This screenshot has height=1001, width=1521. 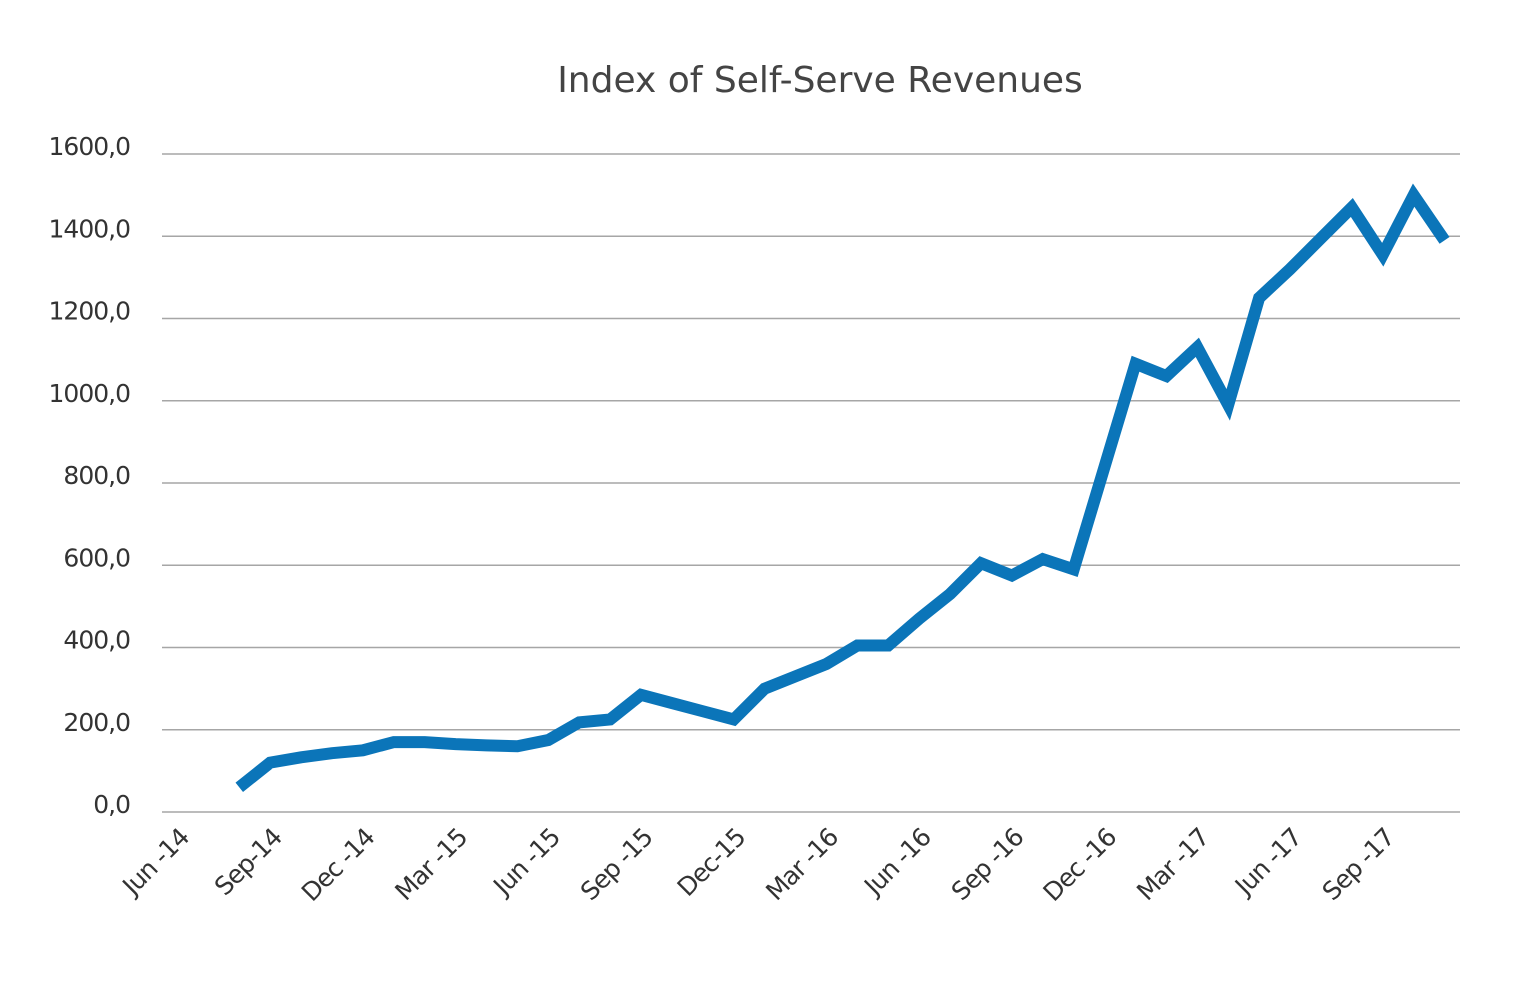 I want to click on y-tick-label: 200,0, so click(x=96, y=722).